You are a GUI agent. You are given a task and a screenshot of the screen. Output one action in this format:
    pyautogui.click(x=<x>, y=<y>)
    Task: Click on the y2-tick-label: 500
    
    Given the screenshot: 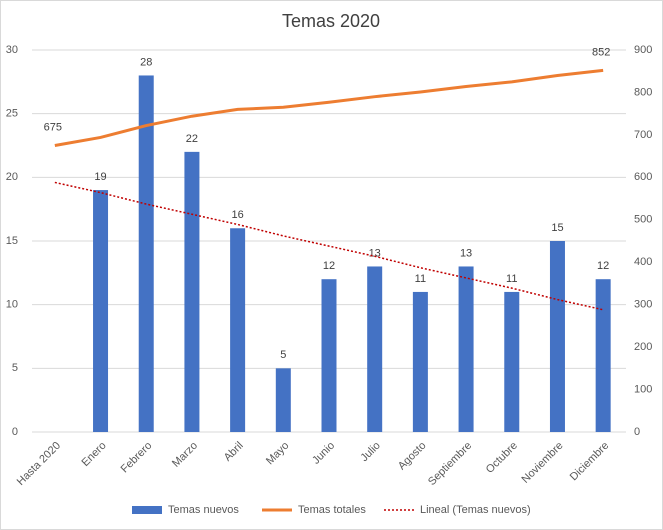 What is the action you would take?
    pyautogui.click(x=643, y=220)
    